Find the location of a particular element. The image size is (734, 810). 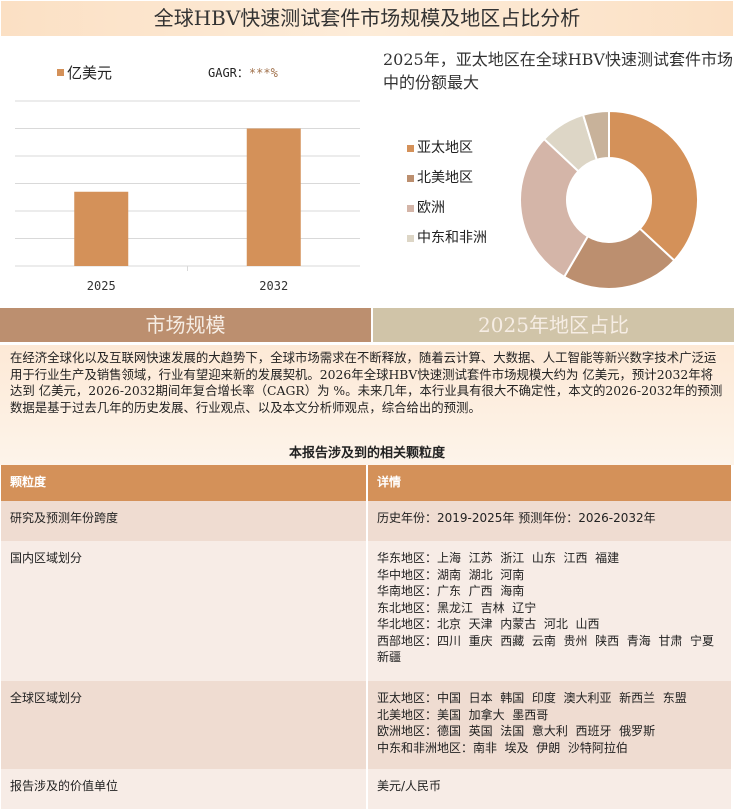

legend-label: 北美地区 is located at coordinates (445, 178).